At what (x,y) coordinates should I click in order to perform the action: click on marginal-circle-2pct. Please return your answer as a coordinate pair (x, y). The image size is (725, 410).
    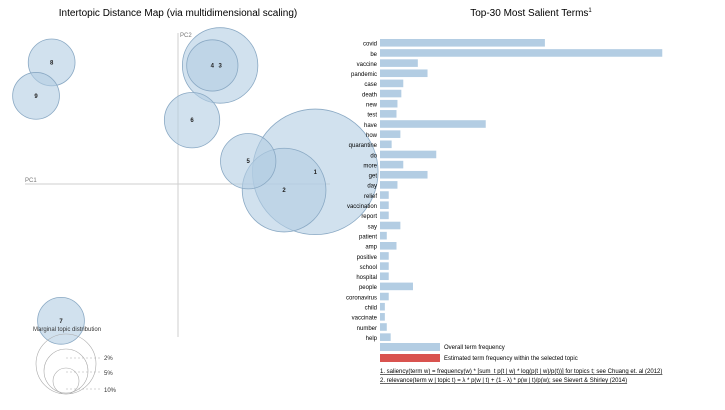
    Looking at the image, I should click on (66, 381).